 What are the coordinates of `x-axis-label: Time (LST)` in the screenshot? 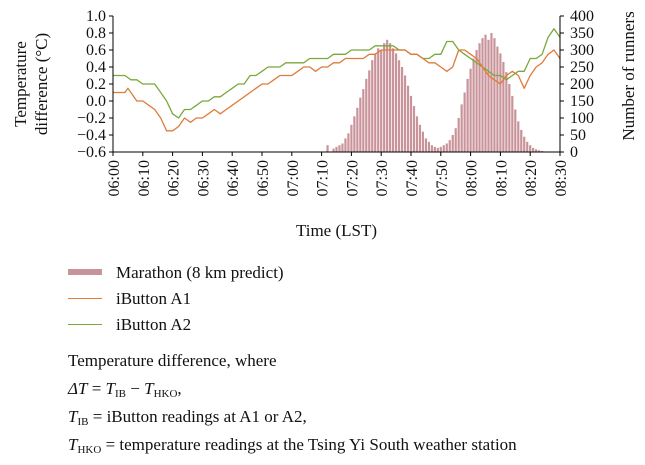 It's located at (336, 230).